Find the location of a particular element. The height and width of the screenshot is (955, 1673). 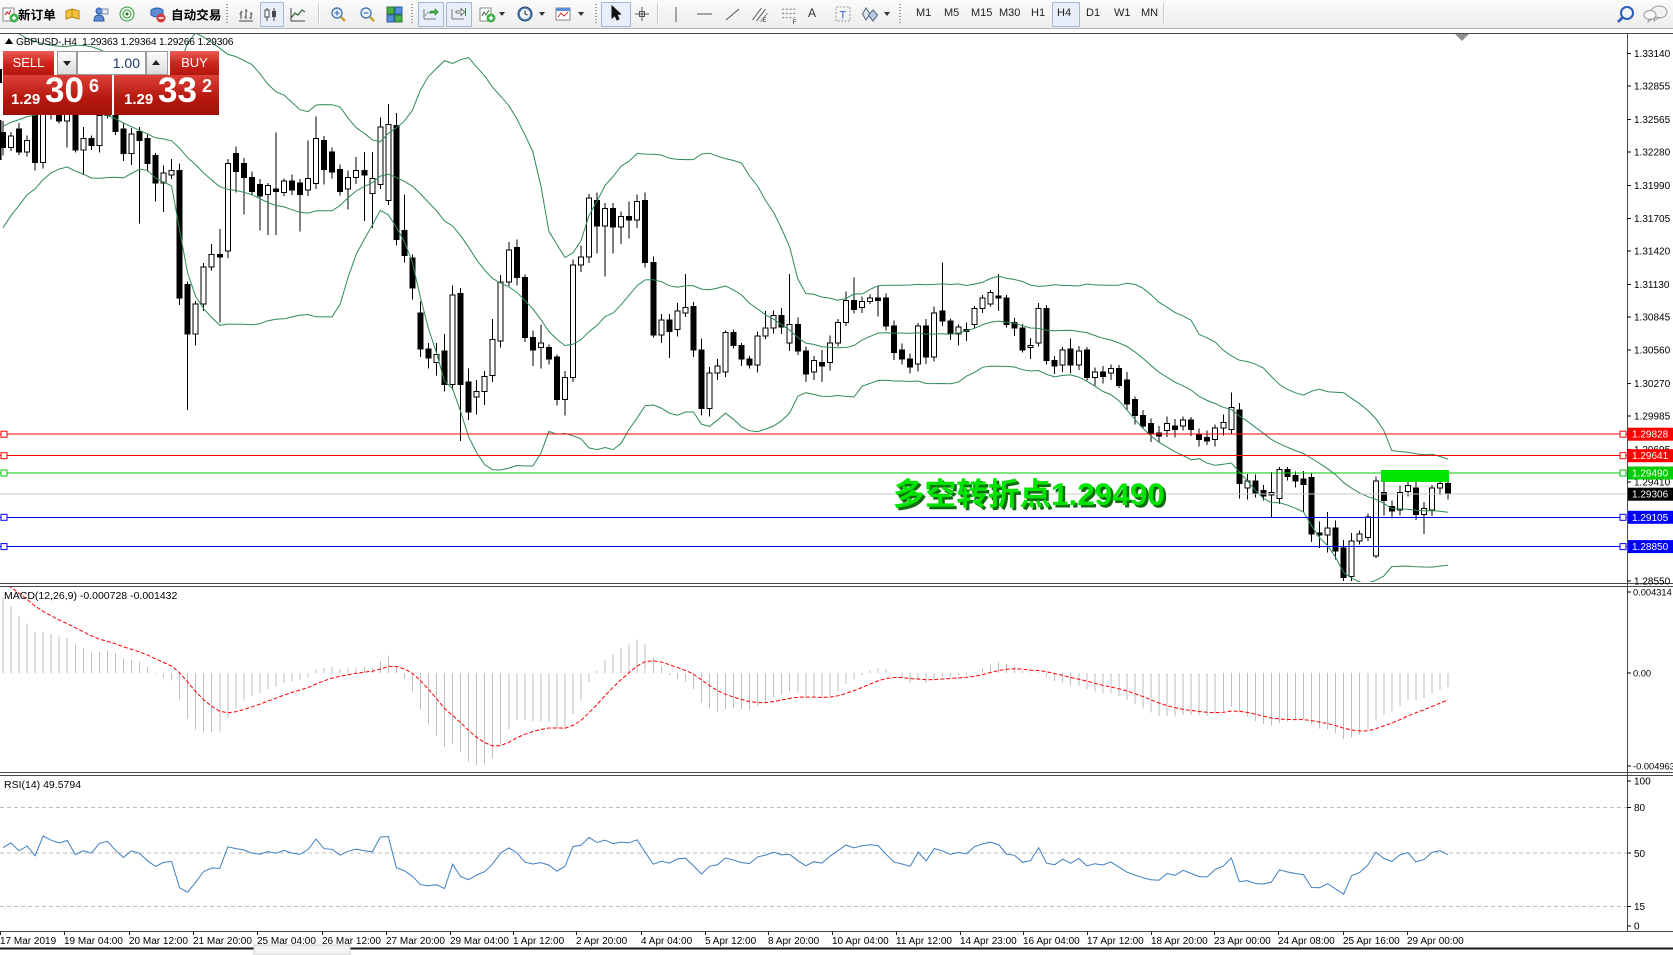

svg-text: 29 Mar 04:00 is located at coordinates (479, 941).